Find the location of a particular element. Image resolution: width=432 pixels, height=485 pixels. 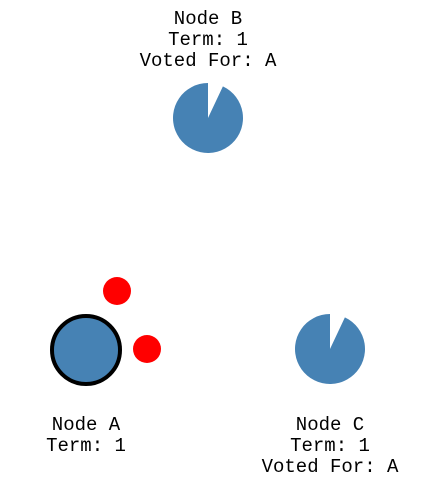

node-a is located at coordinates (86, 350).